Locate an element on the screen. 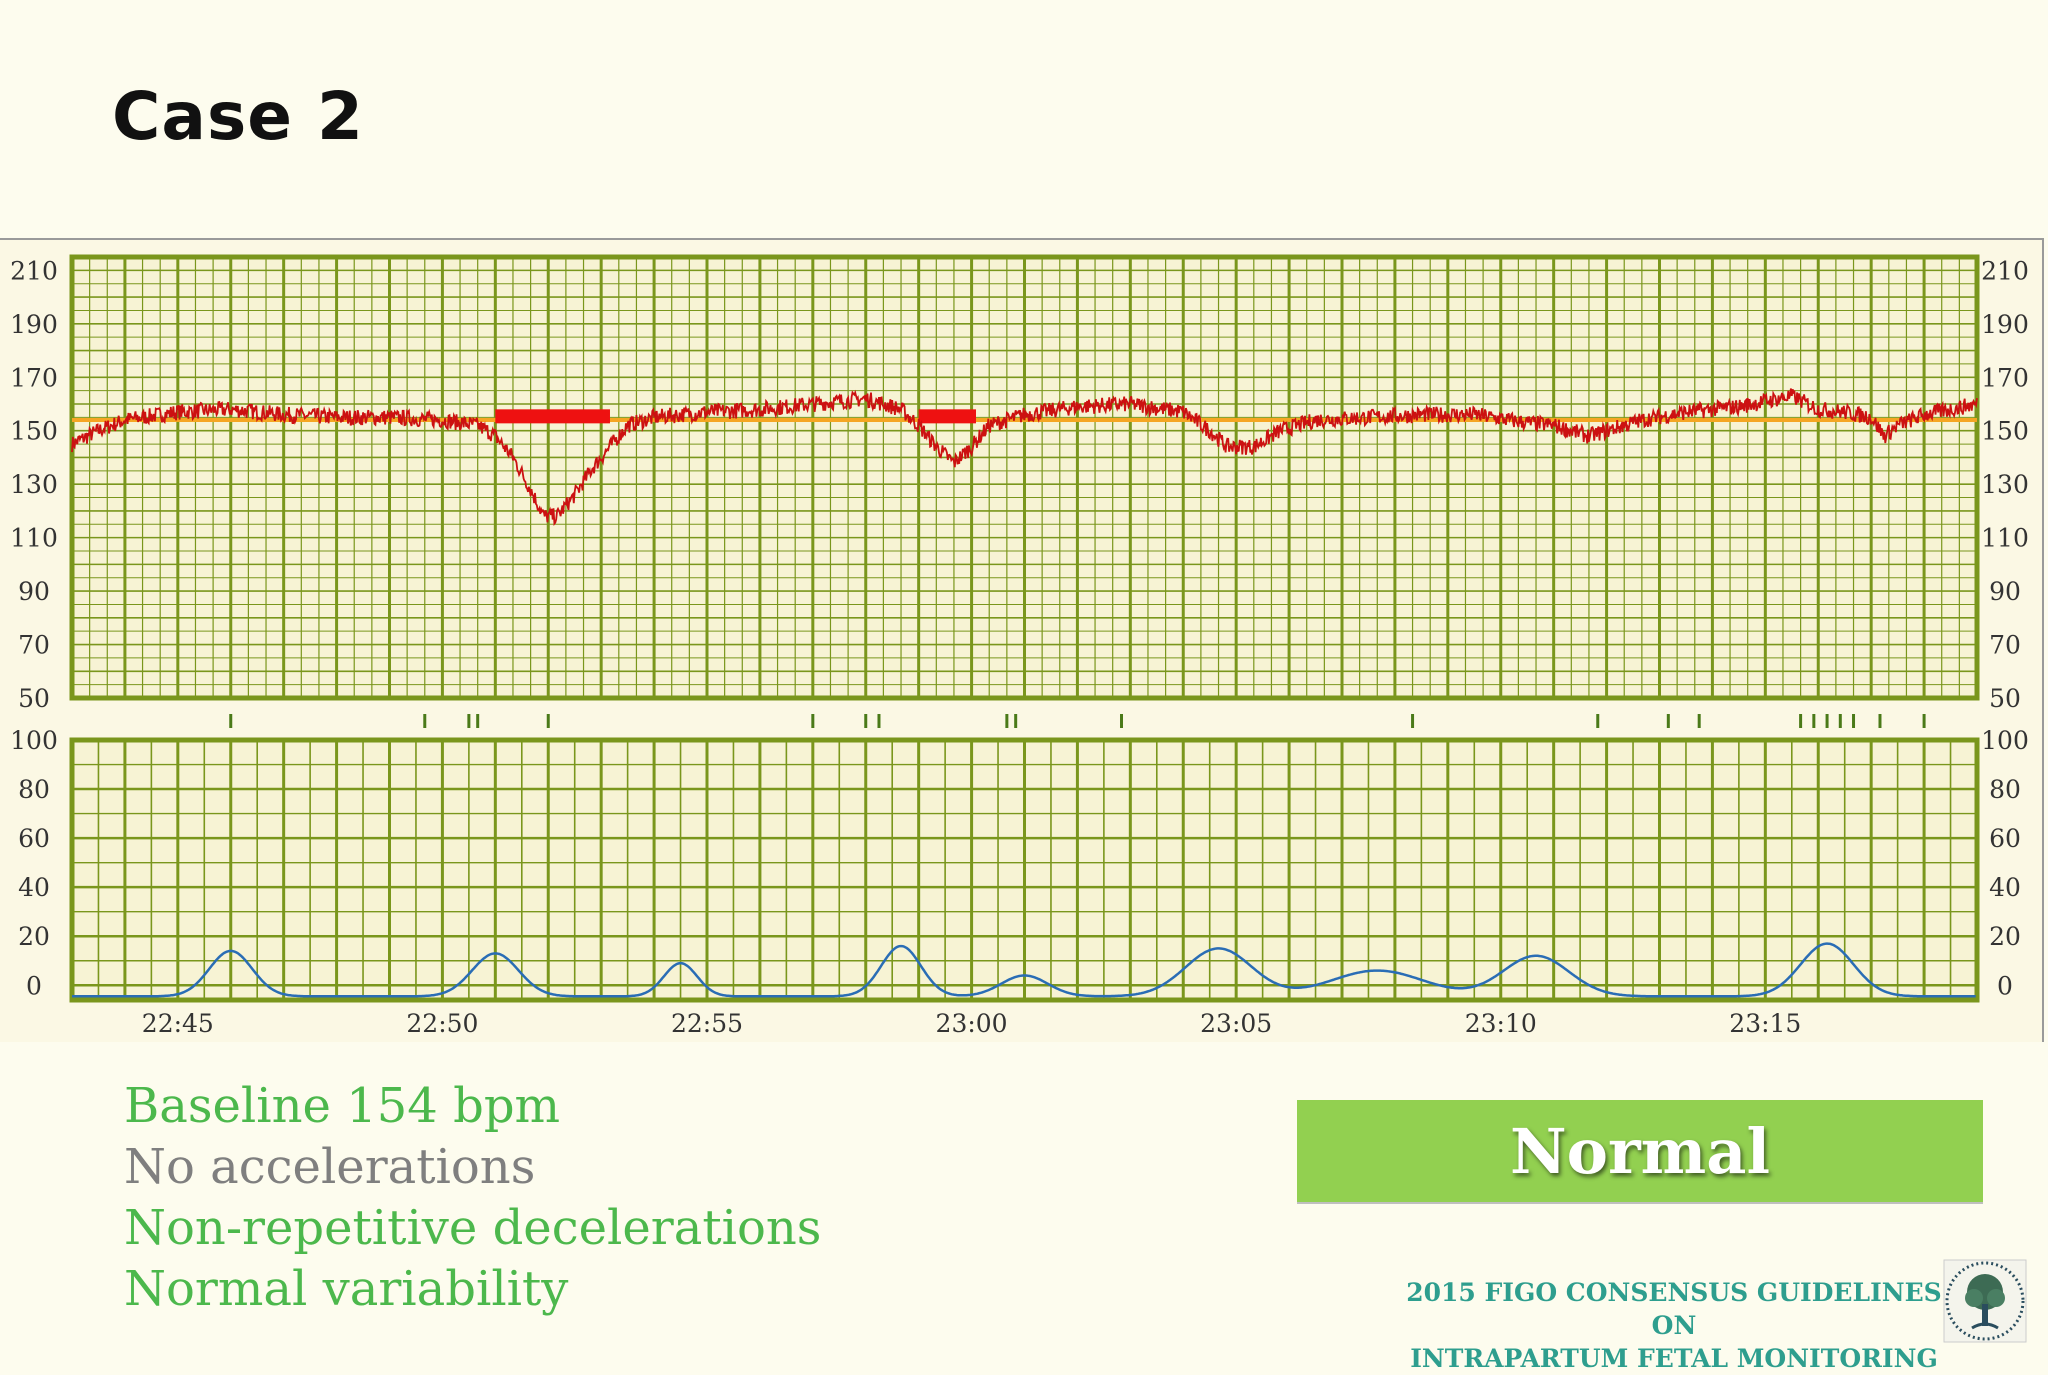 The image size is (2048, 1375). ua-y-tick-right: 100 is located at coordinates (2005, 740).